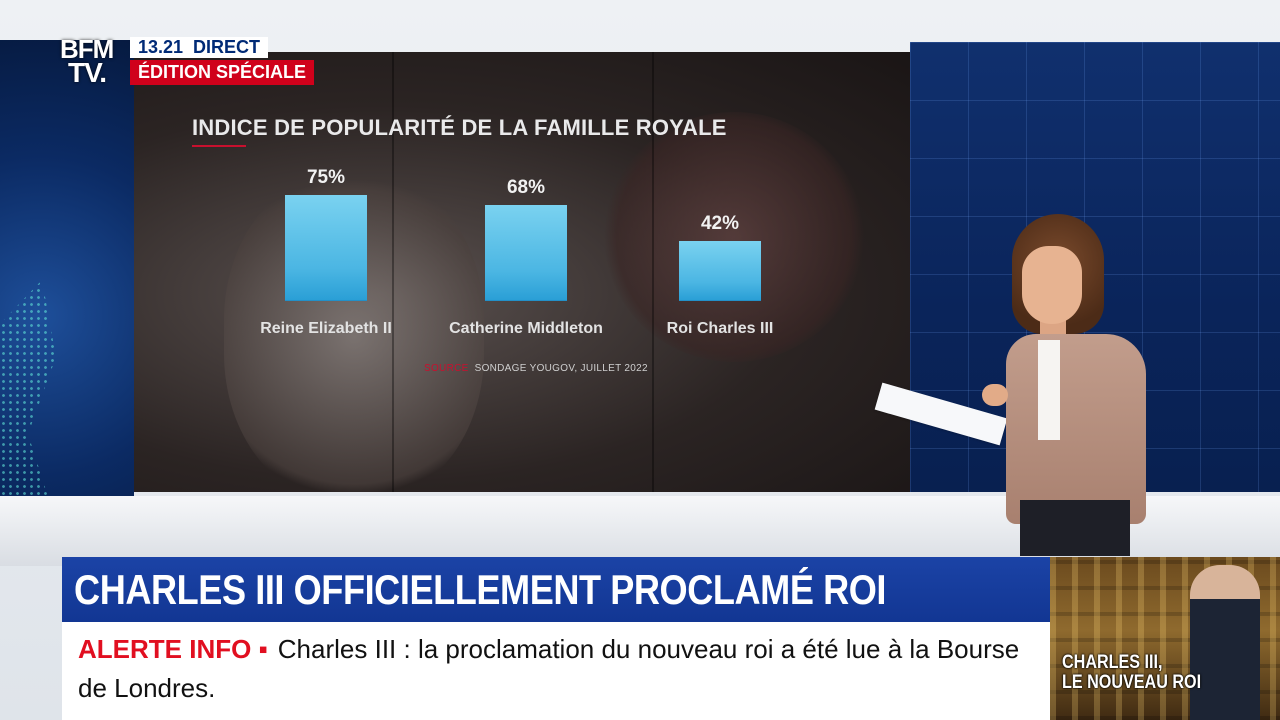 The width and height of the screenshot is (1280, 720). I want to click on bar-value-label: 68%, so click(526, 187).